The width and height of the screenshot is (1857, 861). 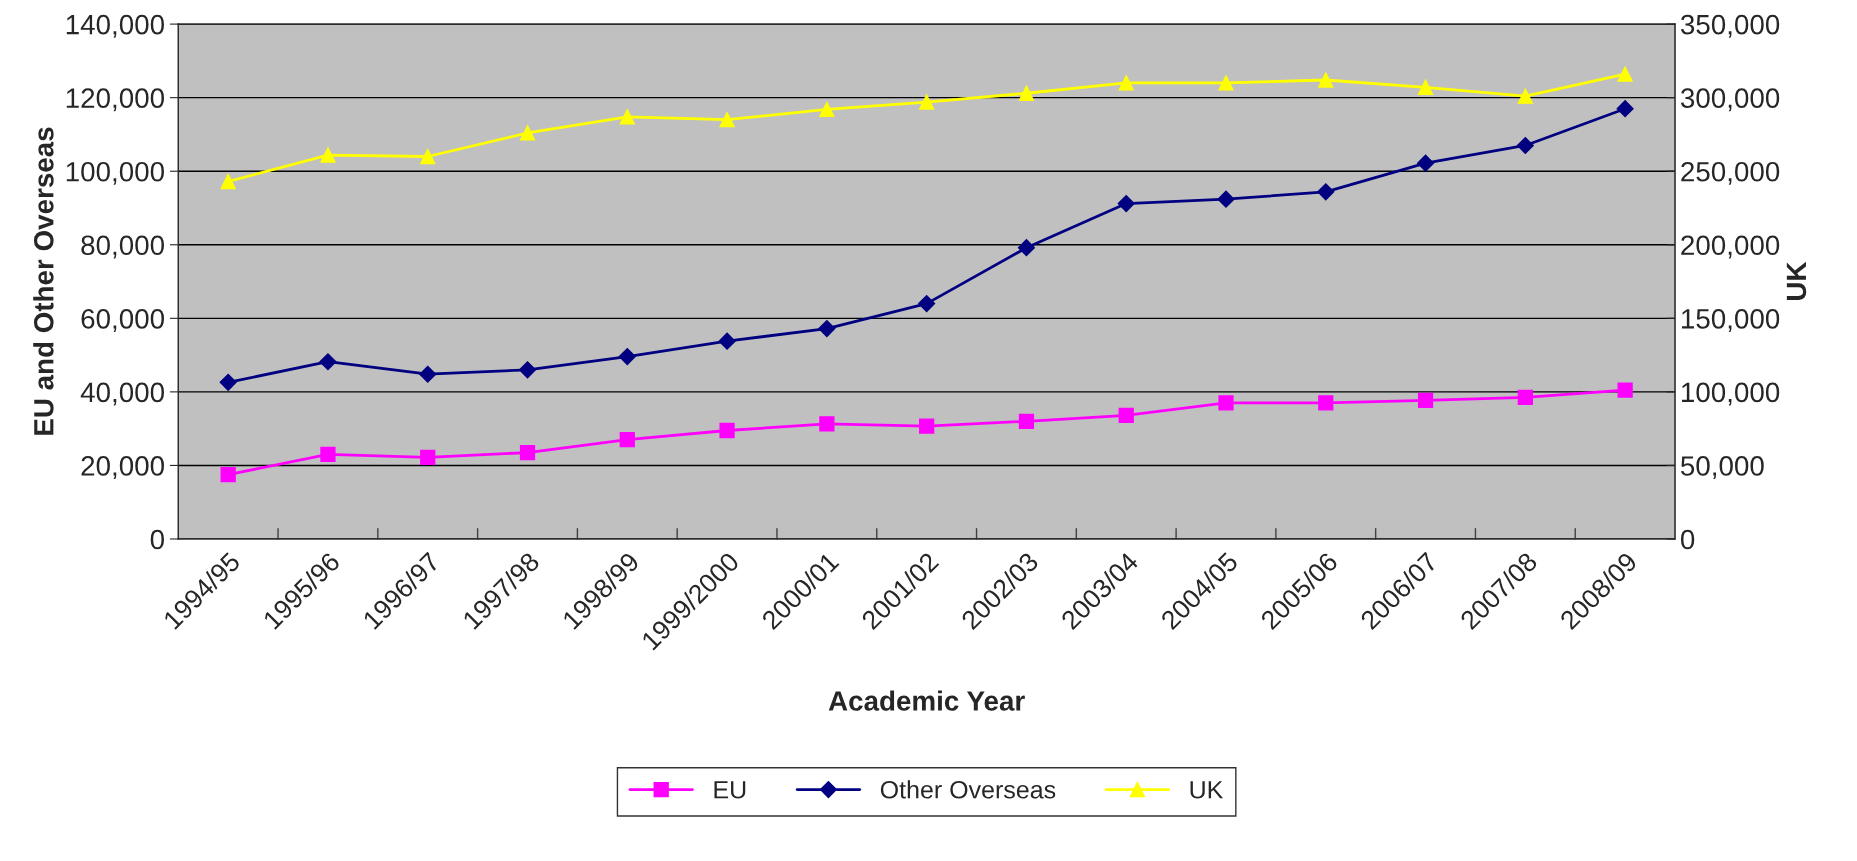 What do you see at coordinates (115, 26) in the screenshot?
I see `y-tick-label: 140,000` at bounding box center [115, 26].